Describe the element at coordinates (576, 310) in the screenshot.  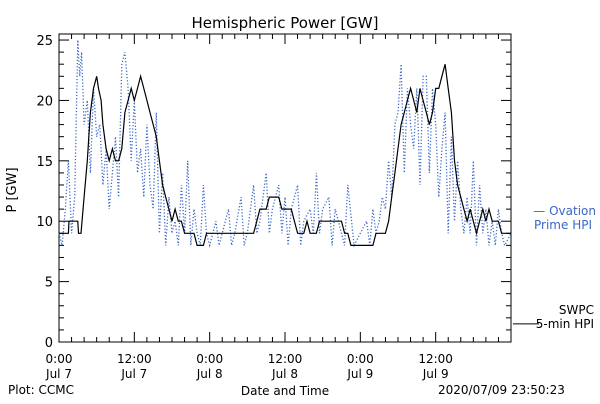
I see `legend-label-swpc-5-min-hpi: SWPC` at that location.